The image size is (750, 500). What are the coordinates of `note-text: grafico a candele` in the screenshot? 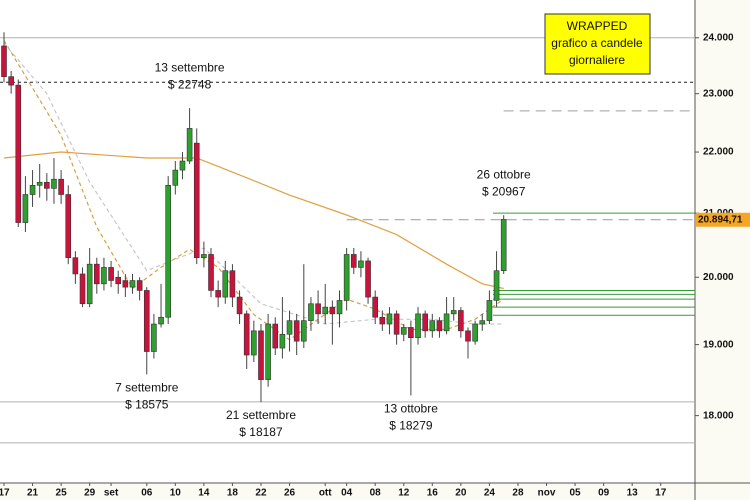 It's located at (597, 43).